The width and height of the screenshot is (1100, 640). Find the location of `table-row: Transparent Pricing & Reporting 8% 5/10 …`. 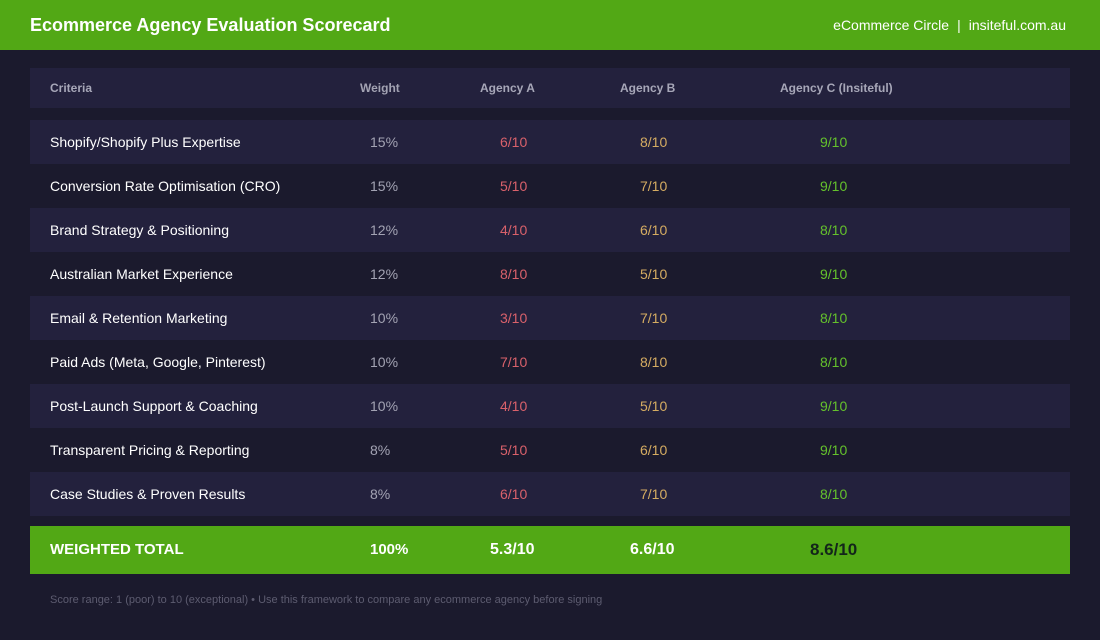

table-row: Transparent Pricing & Reporting 8% 5/10 … is located at coordinates (550, 450).